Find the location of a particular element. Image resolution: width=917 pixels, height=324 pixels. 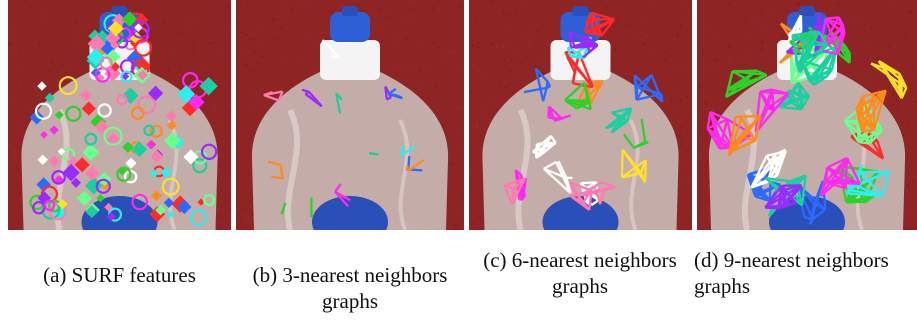

cap-nozzle is located at coordinates (350, 11).